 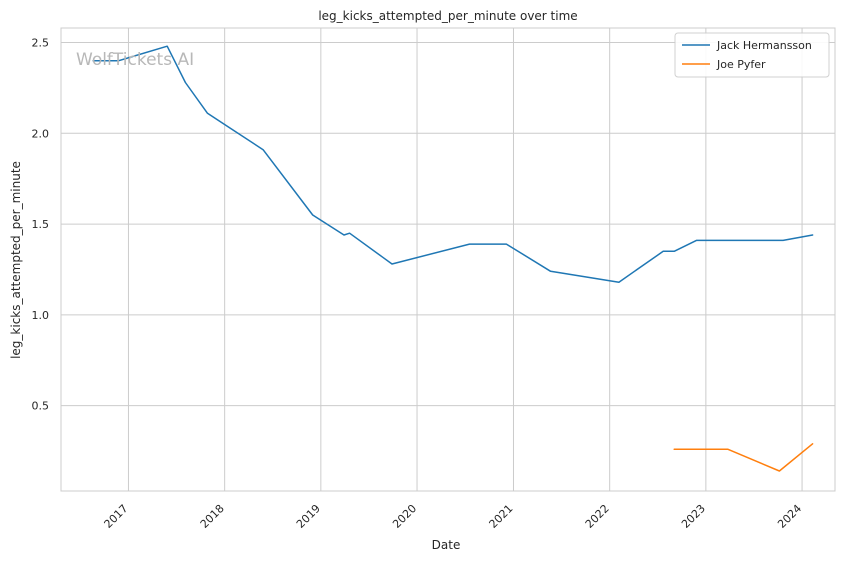 What do you see at coordinates (501, 516) in the screenshot?
I see `x-tick-label: 2021` at bounding box center [501, 516].